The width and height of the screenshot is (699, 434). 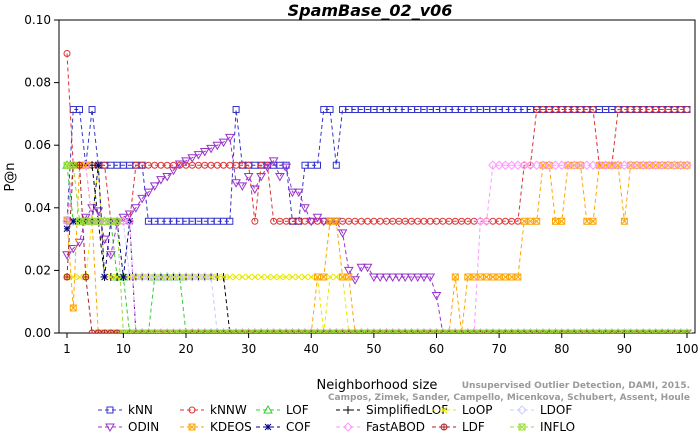 What do you see at coordinates (298, 427) in the screenshot?
I see `legend-label: COF` at bounding box center [298, 427].